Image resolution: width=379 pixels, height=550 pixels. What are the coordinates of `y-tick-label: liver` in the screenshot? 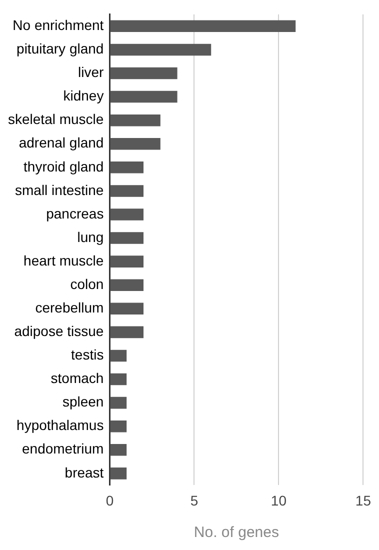 It's located at (91, 72).